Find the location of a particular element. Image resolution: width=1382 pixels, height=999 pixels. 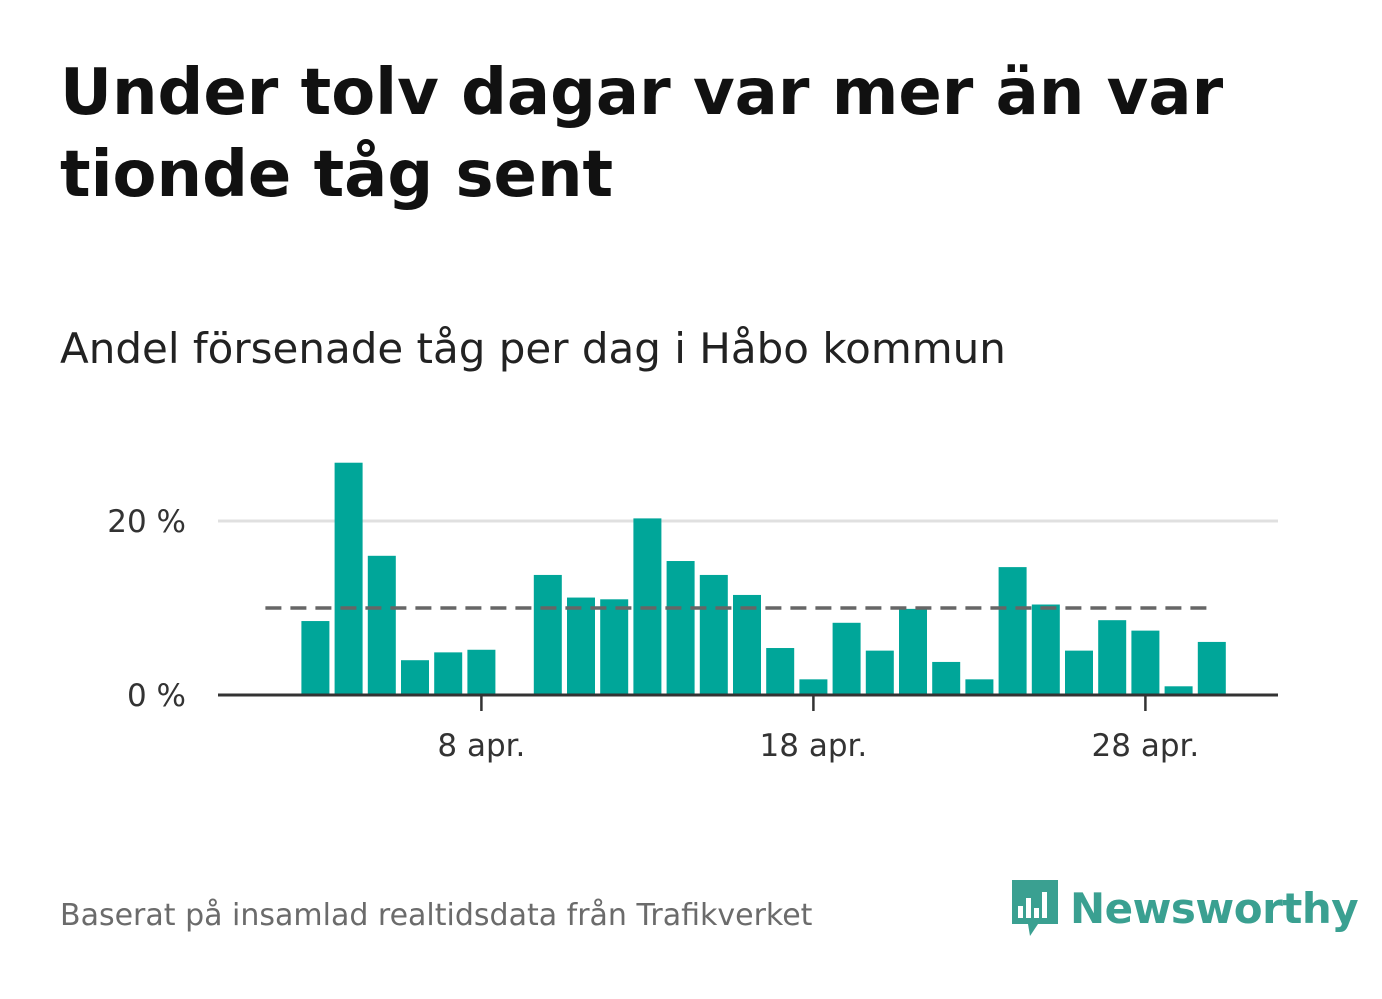

y-tick-label: 0 % is located at coordinates (156, 696).